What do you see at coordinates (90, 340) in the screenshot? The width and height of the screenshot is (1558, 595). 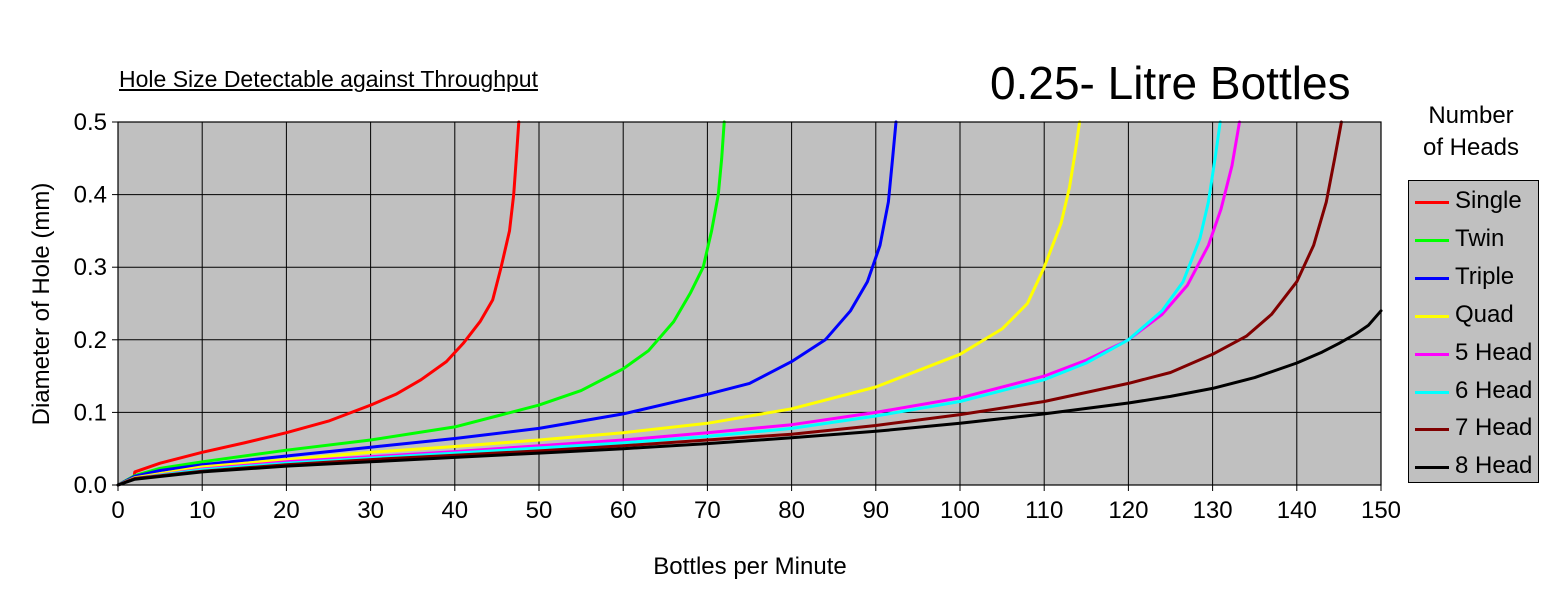 I see `y-tick-label: 0.2` at bounding box center [90, 340].